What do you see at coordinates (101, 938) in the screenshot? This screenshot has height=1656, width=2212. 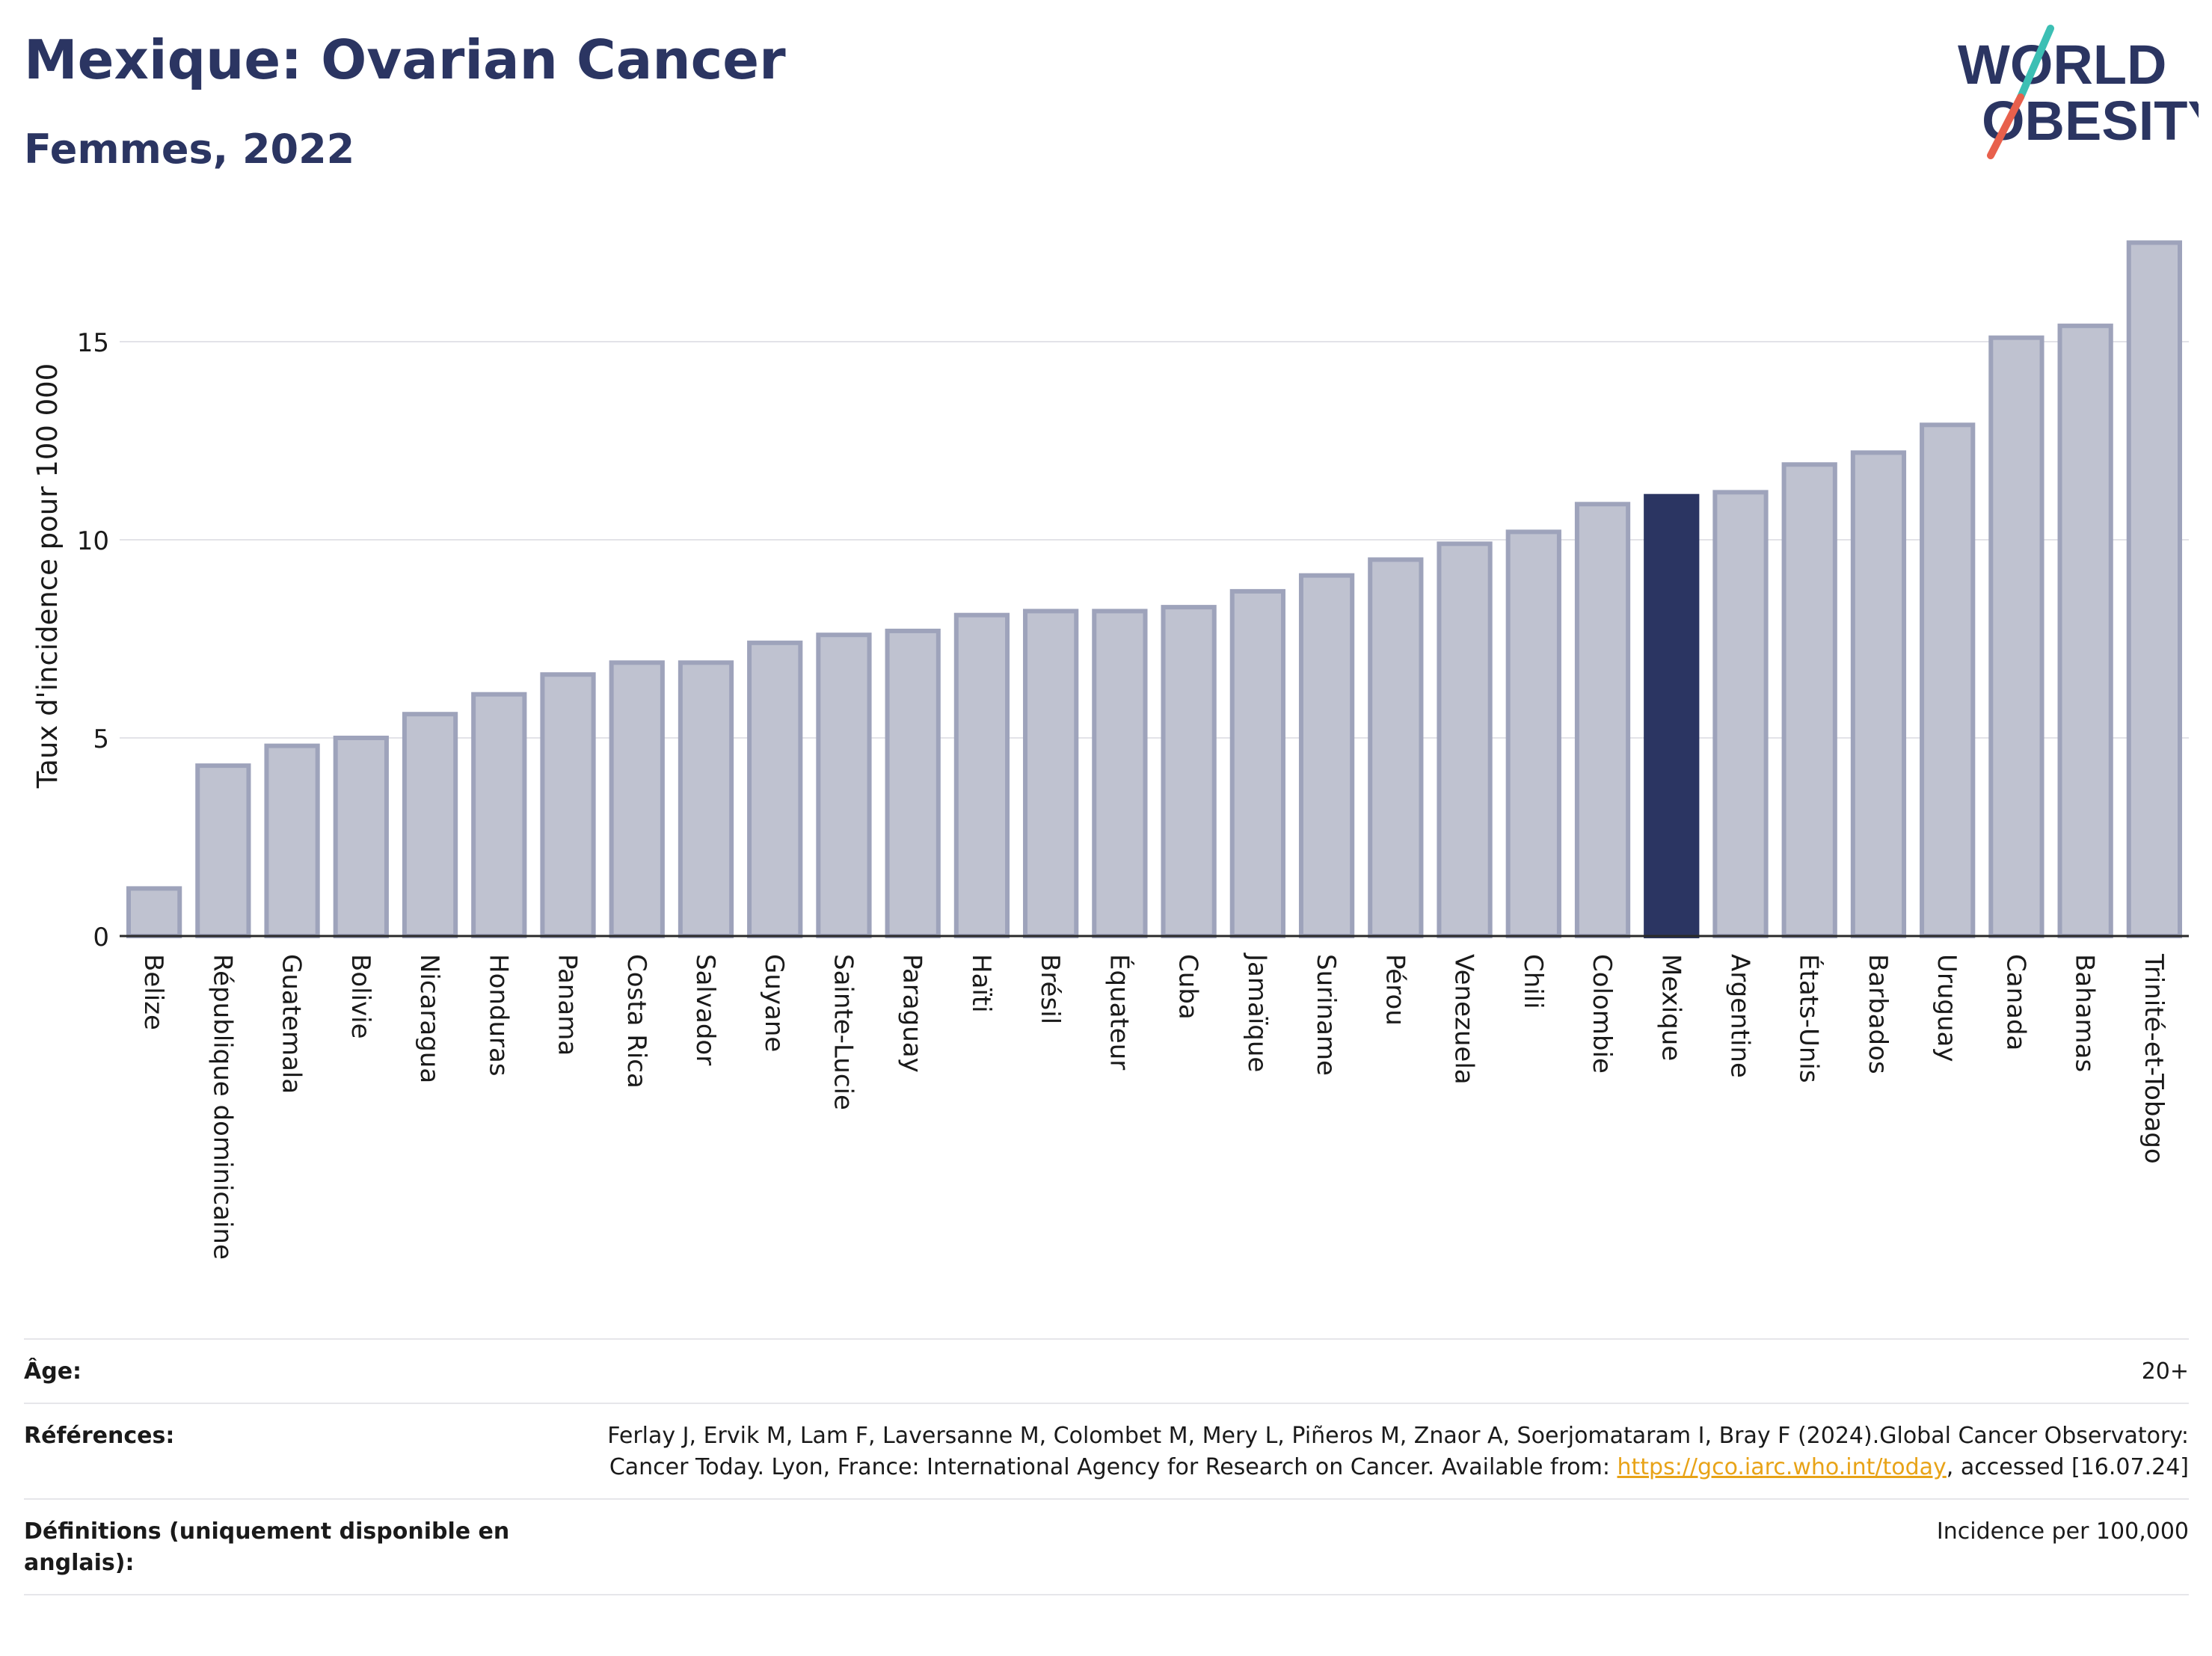 I see `y-tick-label: 0` at bounding box center [101, 938].